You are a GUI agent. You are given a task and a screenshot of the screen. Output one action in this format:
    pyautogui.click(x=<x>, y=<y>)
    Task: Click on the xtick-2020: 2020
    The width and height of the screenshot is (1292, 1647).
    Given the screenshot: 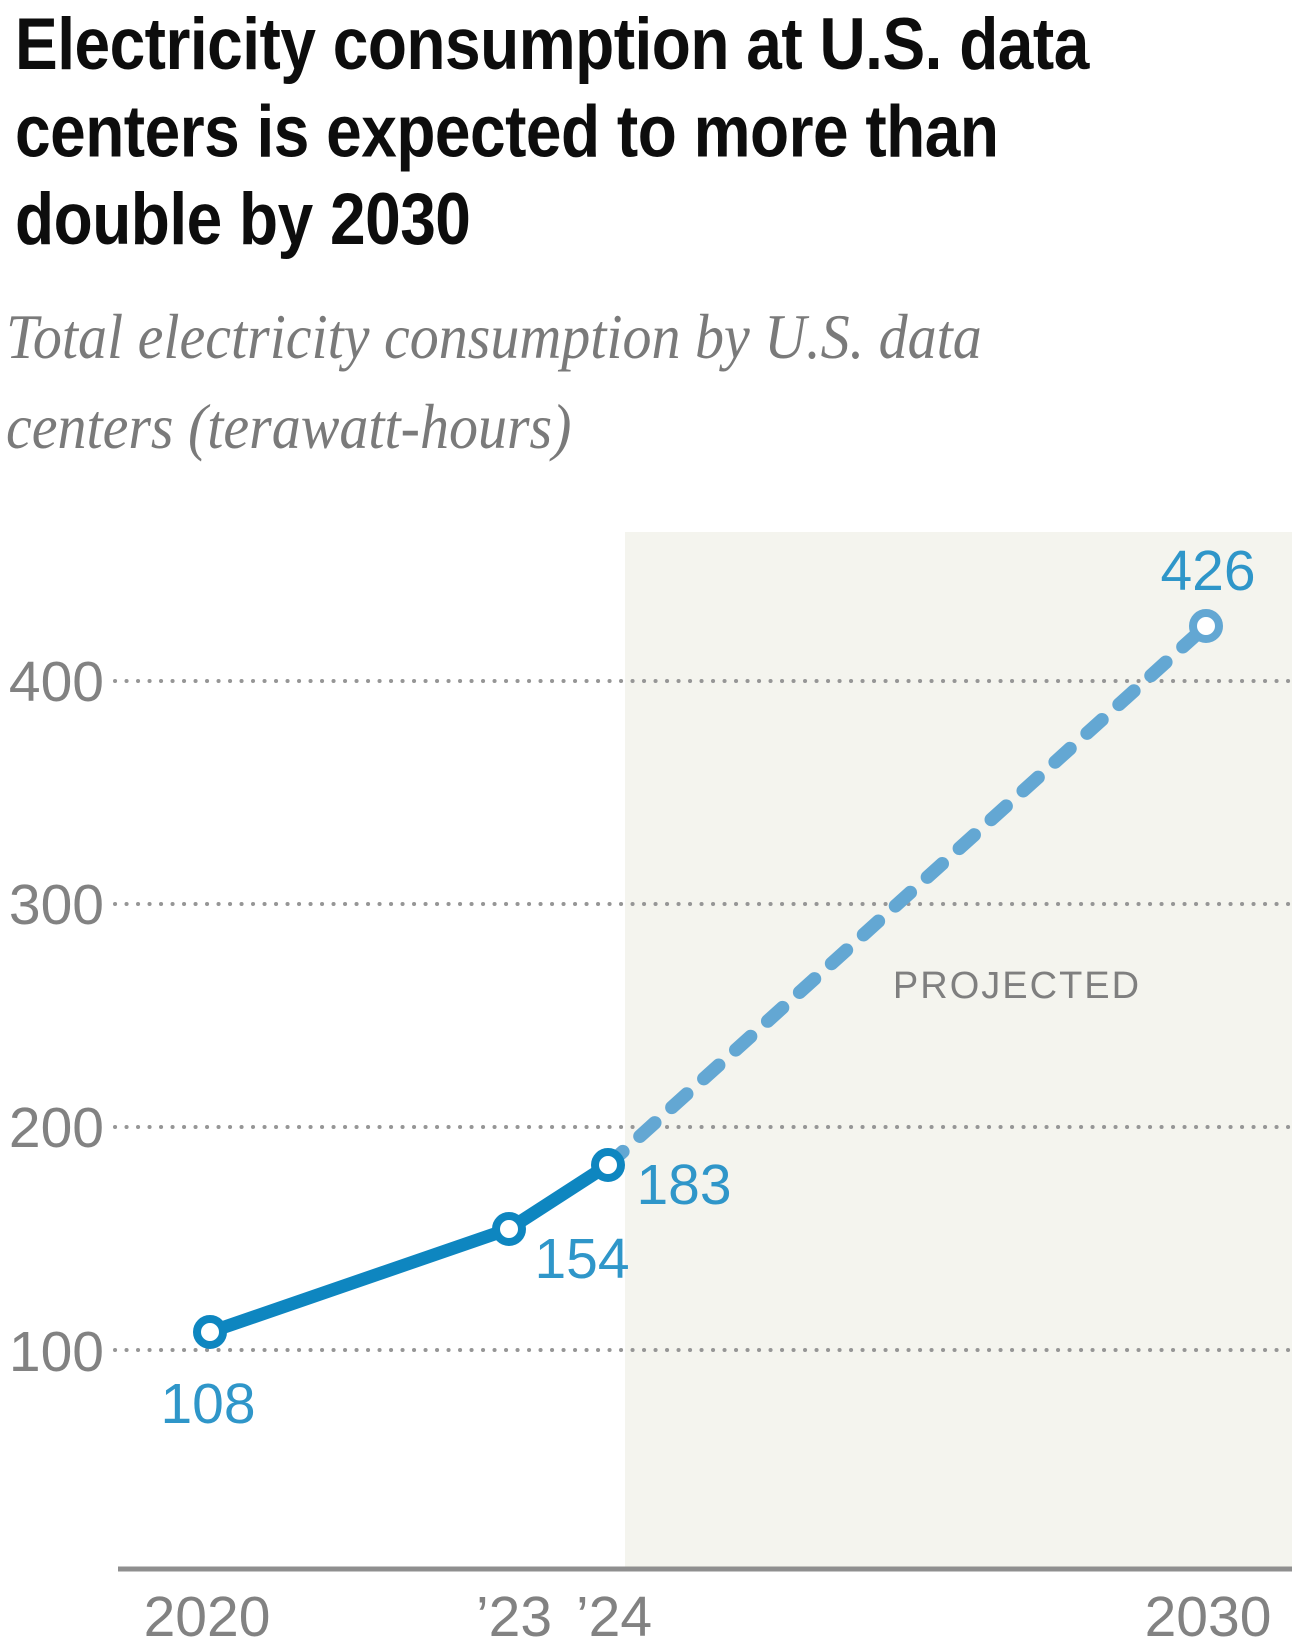 What is the action you would take?
    pyautogui.click(x=207, y=1616)
    